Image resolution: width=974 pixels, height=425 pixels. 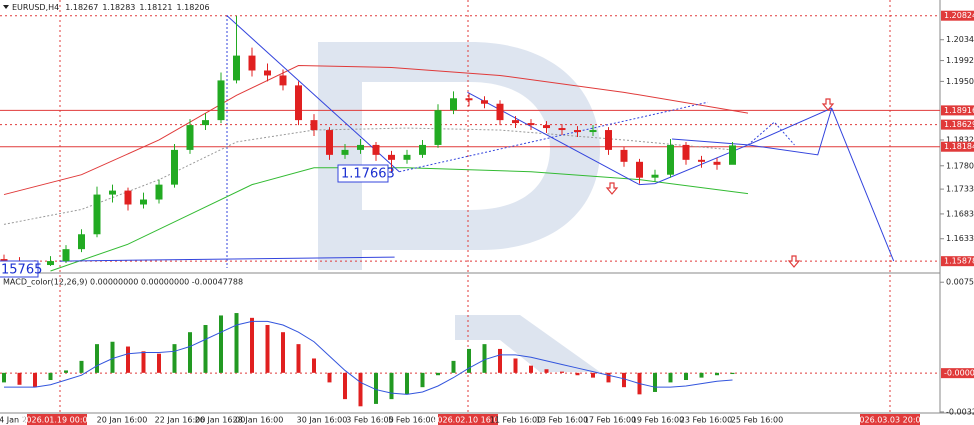 I want to click on level-label: 1.15878, so click(x=959, y=261).